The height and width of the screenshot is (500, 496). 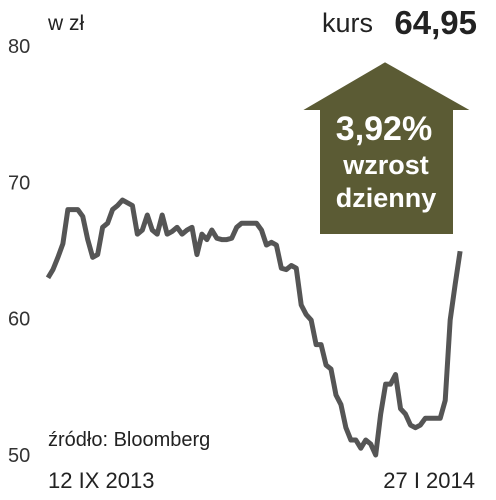 I want to click on x-tick-label: 12 IX 2013, so click(x=101, y=480).